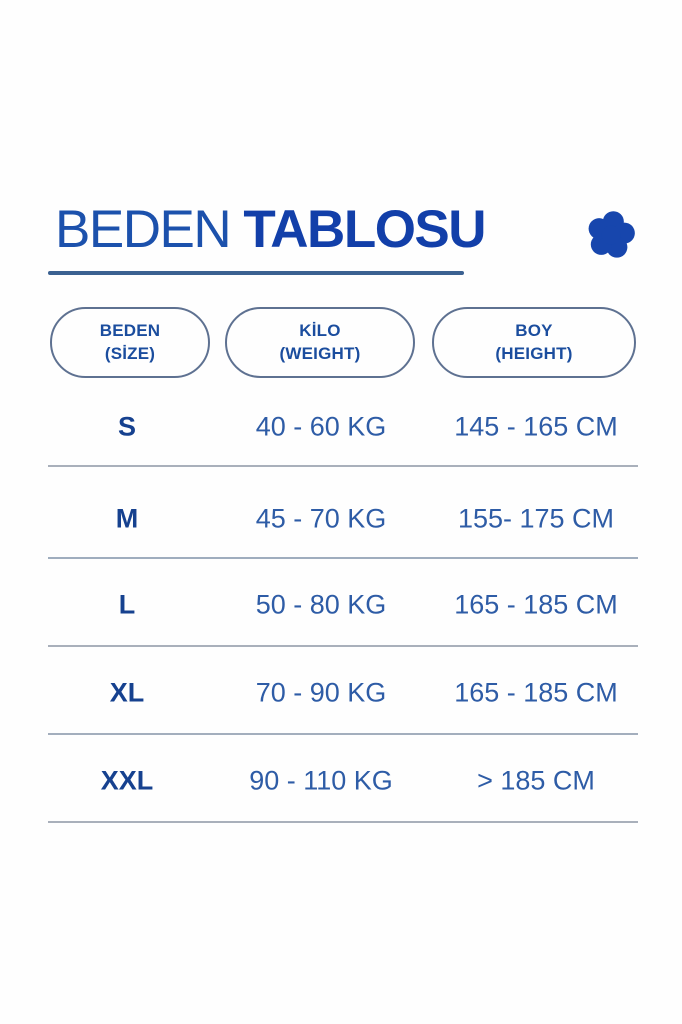 This screenshot has width=682, height=1024. What do you see at coordinates (320, 342) in the screenshot?
I see `column-header-weight: KİLO (WEIGHT)` at bounding box center [320, 342].